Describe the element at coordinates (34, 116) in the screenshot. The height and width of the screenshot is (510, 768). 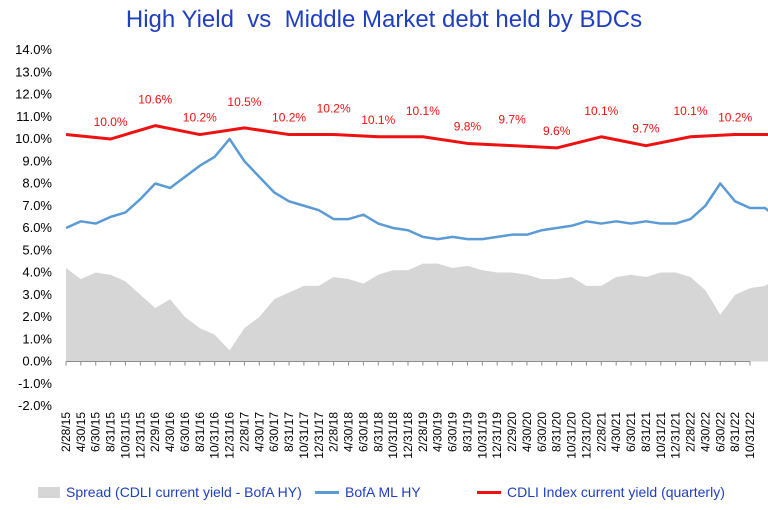
I see `y-tick-label: 11.0%` at that location.